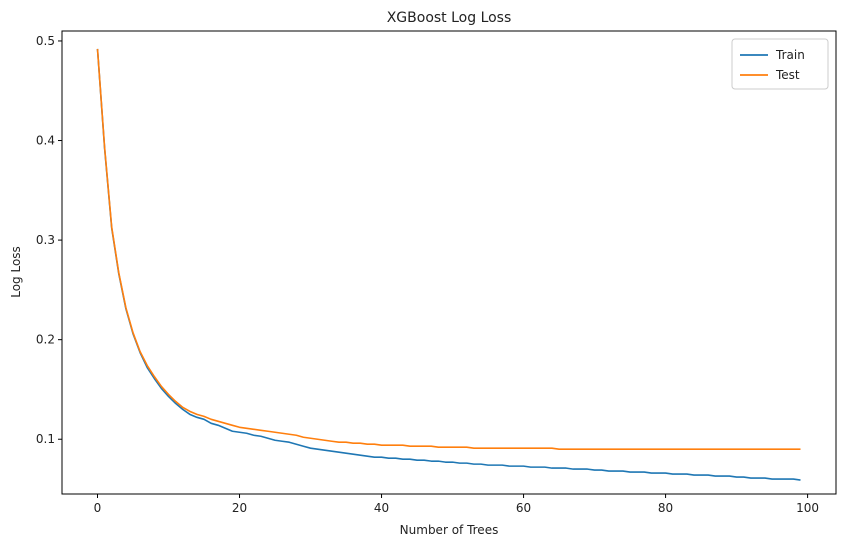 The width and height of the screenshot is (846, 547). Describe the element at coordinates (45, 240) in the screenshot. I see `y-tick-label: 0.3` at that location.